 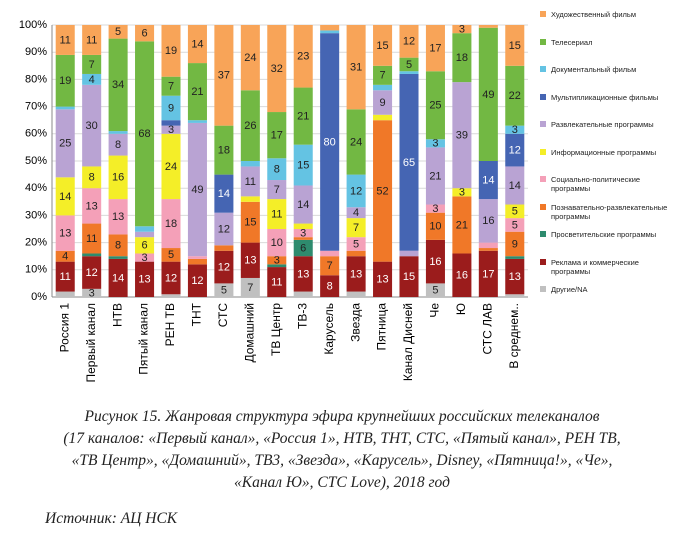 What do you see at coordinates (302, 316) in the screenshot?
I see `x-tick-label: ТВ-3` at bounding box center [302, 316].